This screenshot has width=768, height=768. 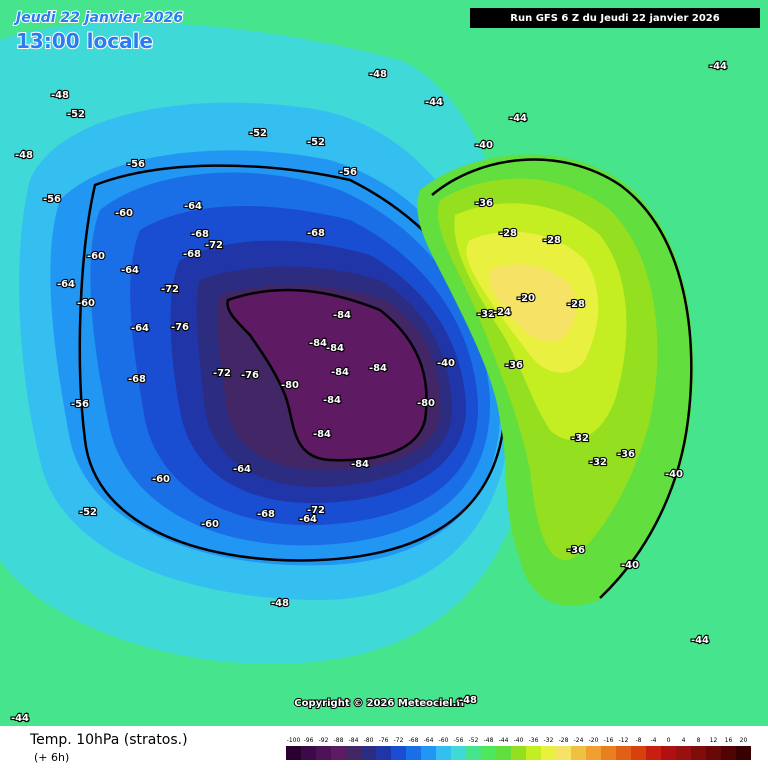 What do you see at coordinates (534, 740) in the screenshot?
I see `legend-label: -36` at bounding box center [534, 740].